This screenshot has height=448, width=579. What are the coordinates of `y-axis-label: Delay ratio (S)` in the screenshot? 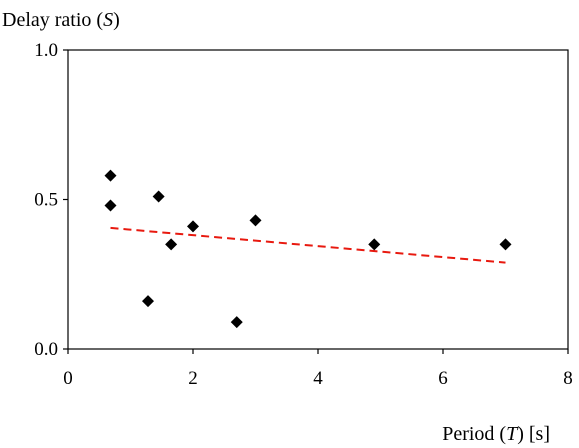 It's located at (61, 20).